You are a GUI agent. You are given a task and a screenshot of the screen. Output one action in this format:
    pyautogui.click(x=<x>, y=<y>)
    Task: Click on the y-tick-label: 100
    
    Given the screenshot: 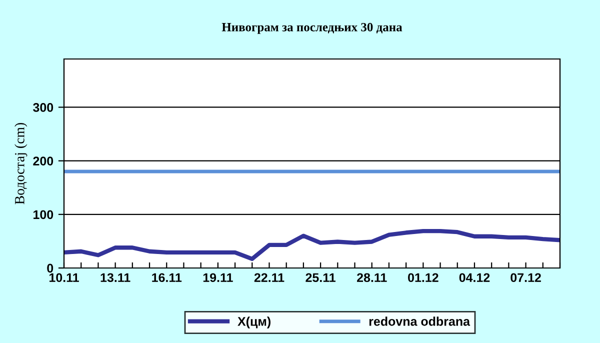 What is the action you would take?
    pyautogui.click(x=44, y=215)
    